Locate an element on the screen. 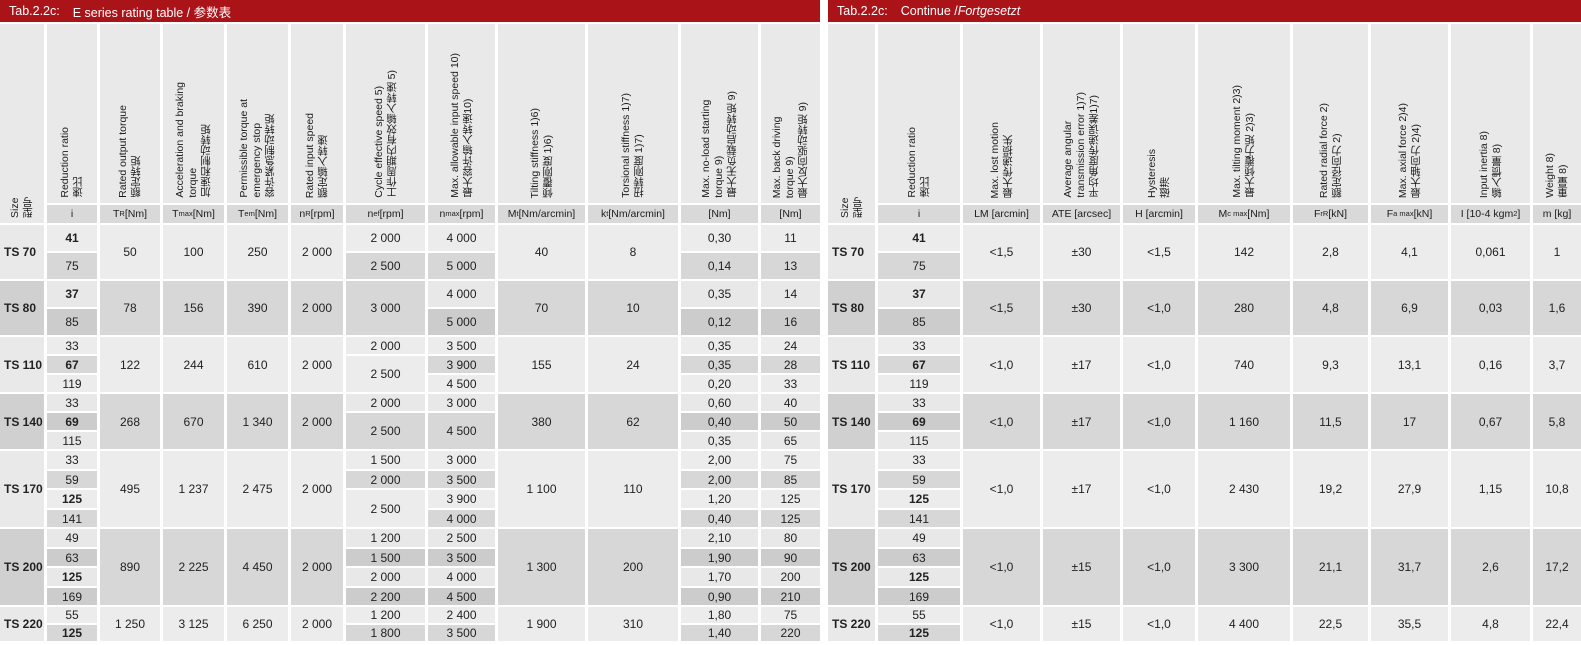 The width and height of the screenshot is (1581, 645). data-cell-noload: 2,00 is located at coordinates (719, 479).